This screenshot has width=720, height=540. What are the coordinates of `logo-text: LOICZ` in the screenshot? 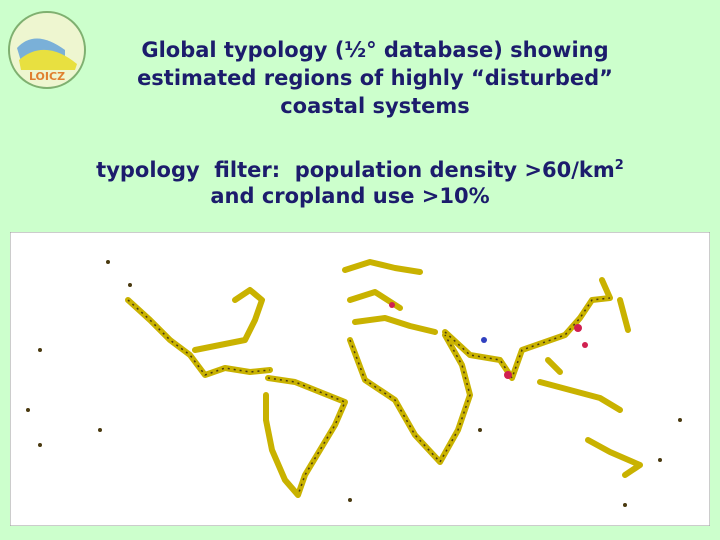 It's located at (47, 76).